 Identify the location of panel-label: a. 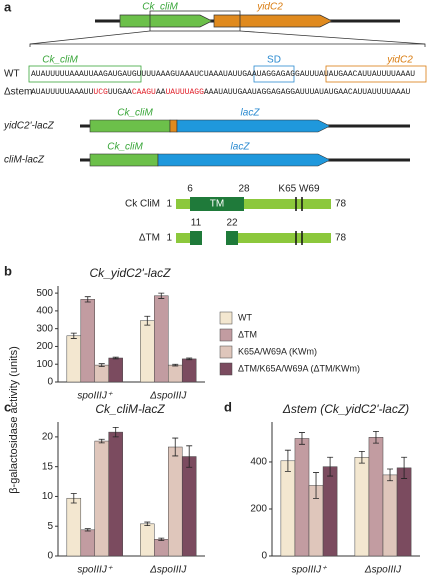
(8, 7).